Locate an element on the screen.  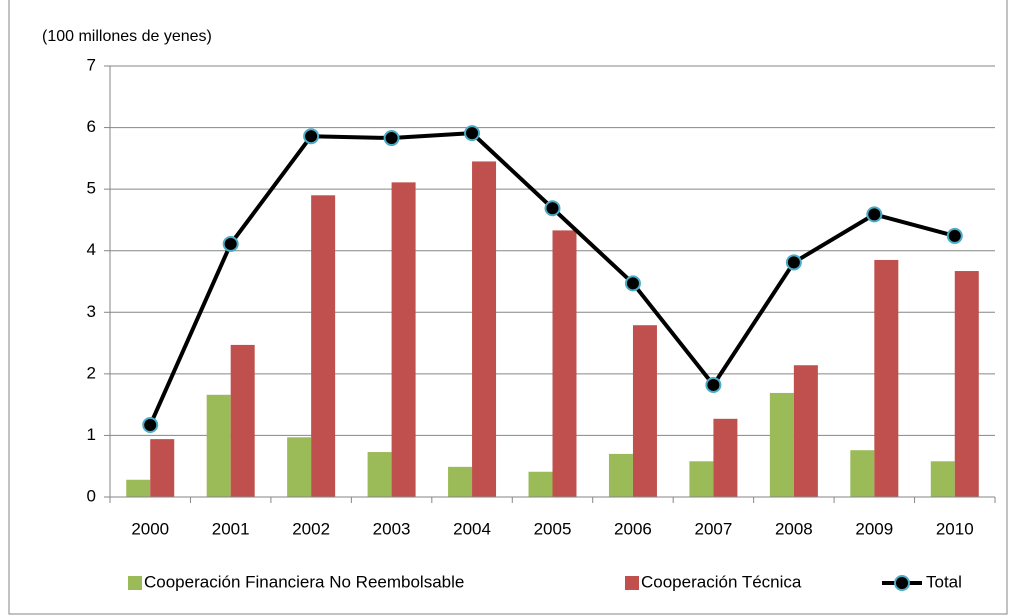
x-tick-label: 2009 is located at coordinates (874, 528).